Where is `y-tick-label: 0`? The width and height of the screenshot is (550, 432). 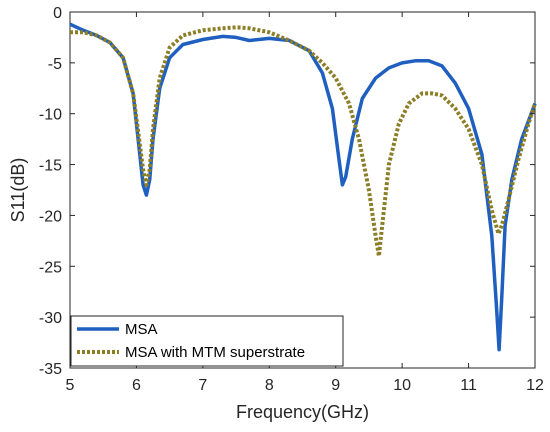
y-tick-label: 0 is located at coordinates (57, 13).